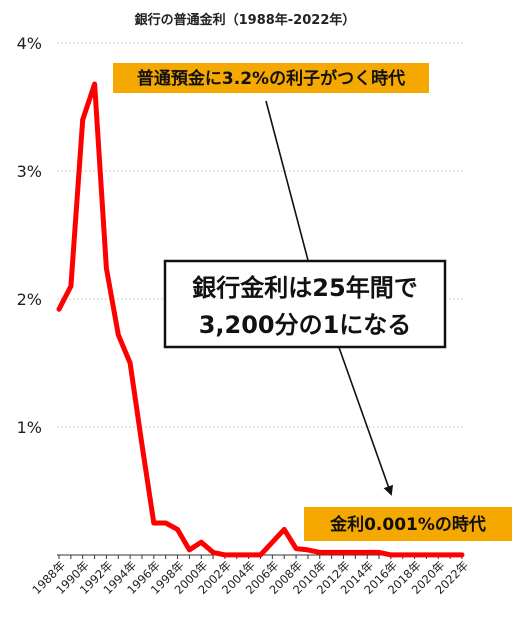  I want to click on top-callout-background, so click(271, 78).